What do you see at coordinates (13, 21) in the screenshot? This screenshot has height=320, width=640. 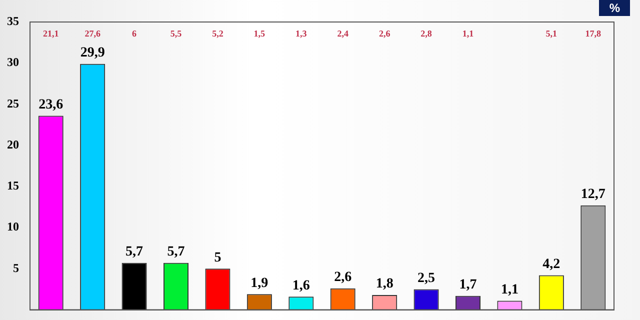 I see `y-tick-label: 35` at bounding box center [13, 21].